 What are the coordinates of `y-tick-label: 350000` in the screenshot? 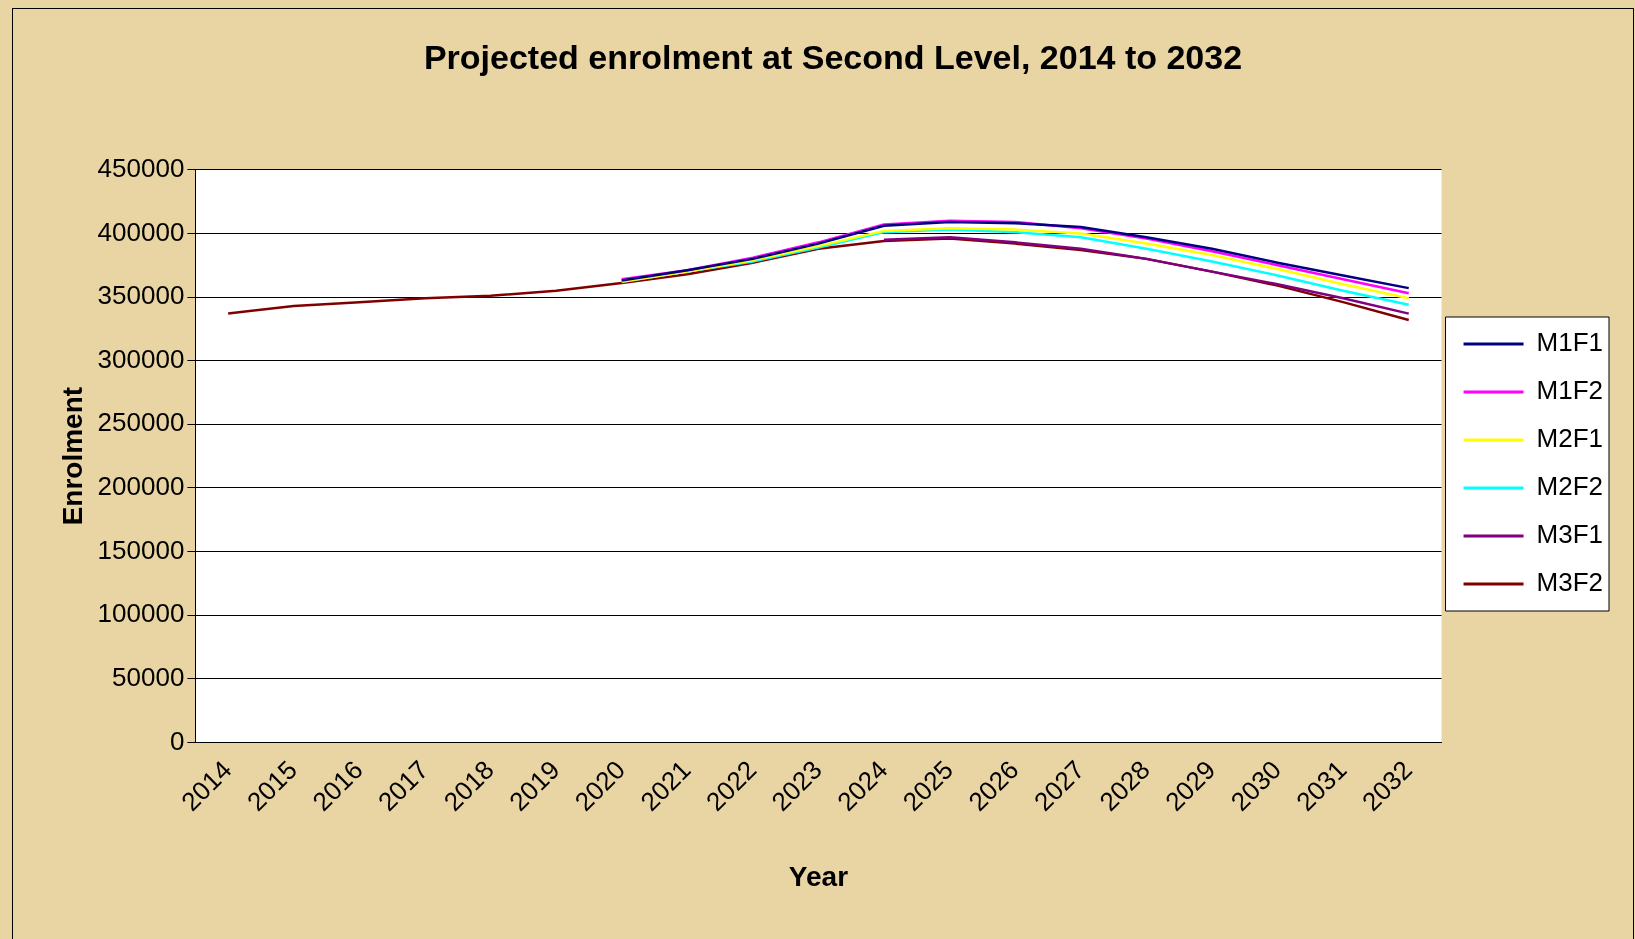 It's located at (141, 295).